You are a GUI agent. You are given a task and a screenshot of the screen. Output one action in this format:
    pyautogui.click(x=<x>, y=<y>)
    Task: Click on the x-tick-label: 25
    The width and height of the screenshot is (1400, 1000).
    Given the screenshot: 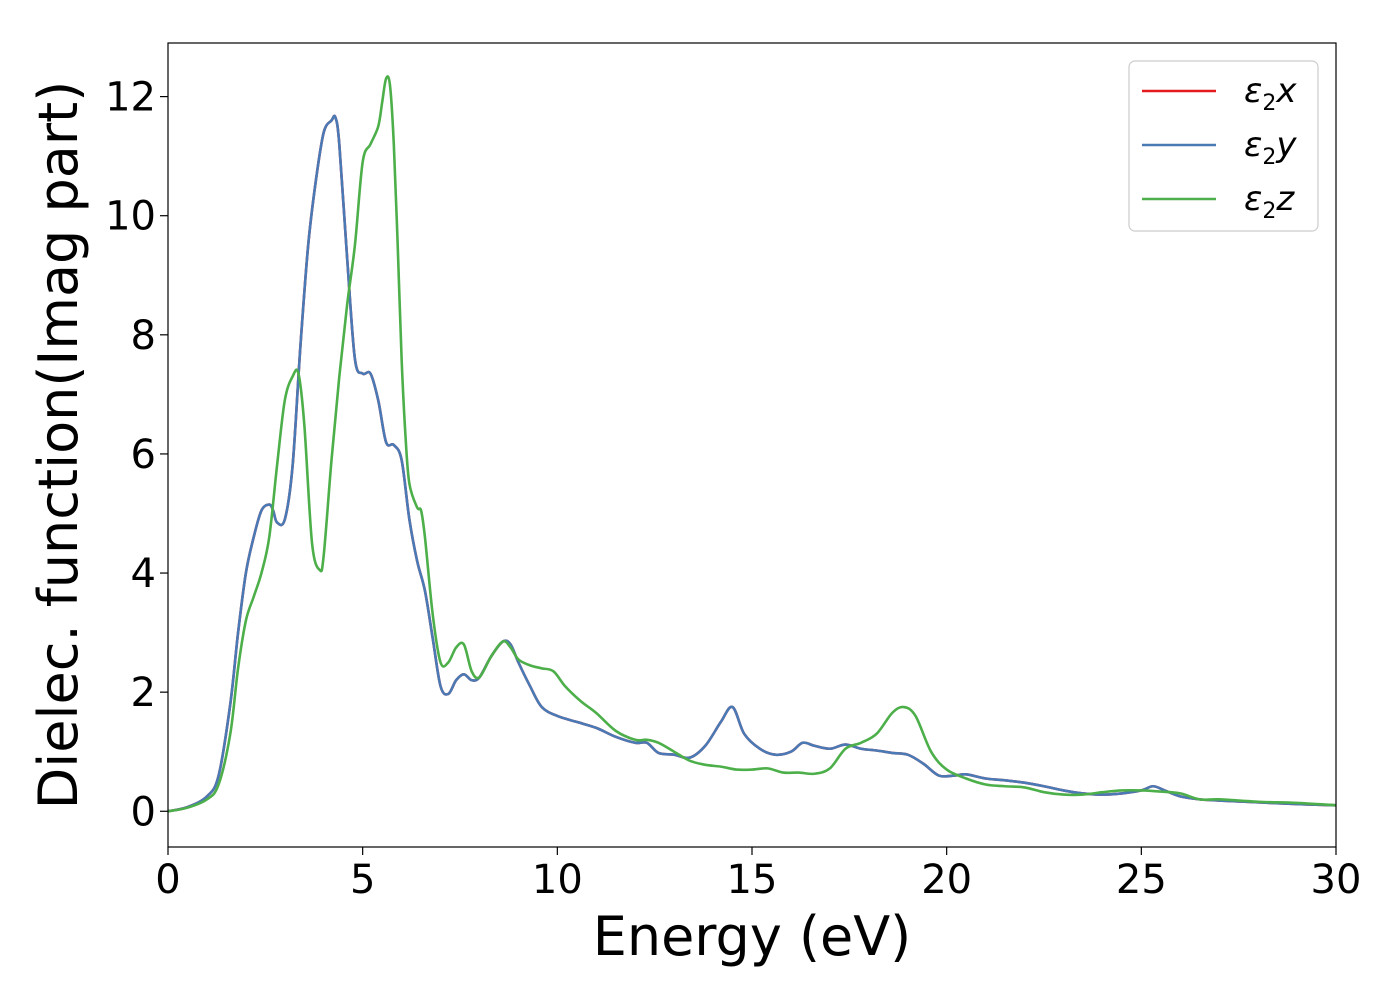 What is the action you would take?
    pyautogui.click(x=1141, y=880)
    